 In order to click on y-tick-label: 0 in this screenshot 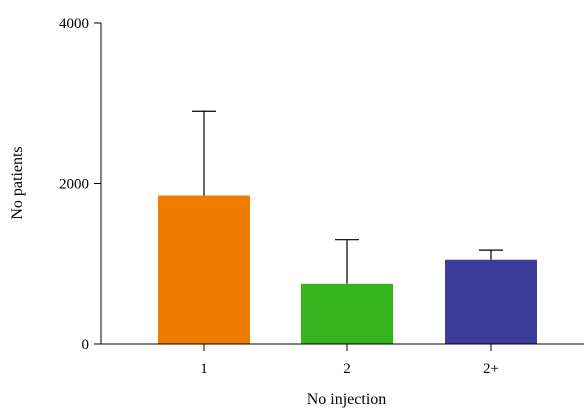, I will do `click(86, 345)`.